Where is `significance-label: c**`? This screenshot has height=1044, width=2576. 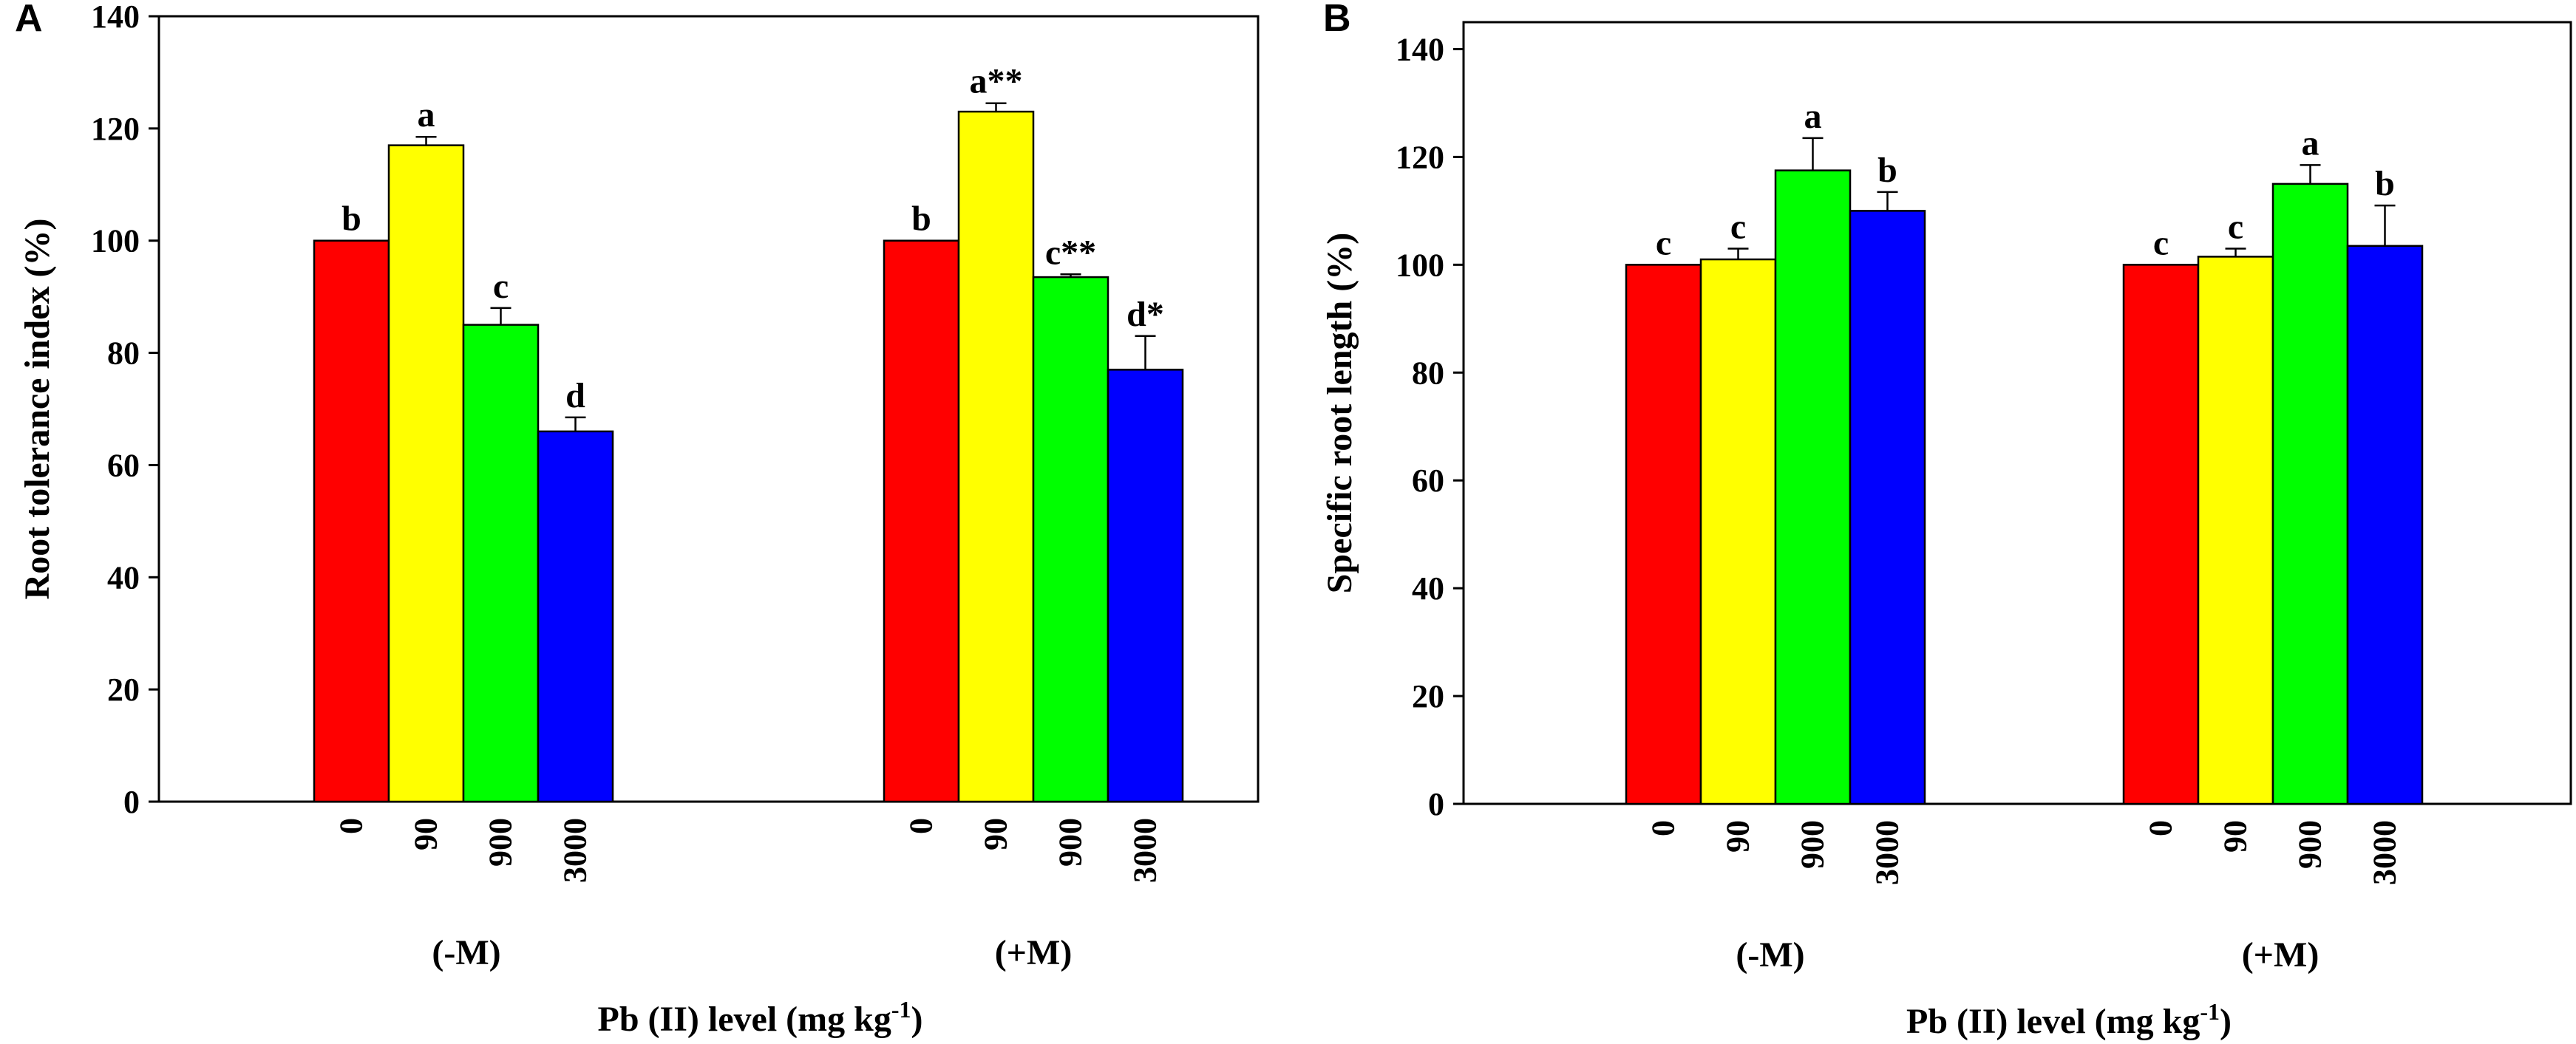 significance-label: c** is located at coordinates (1070, 252).